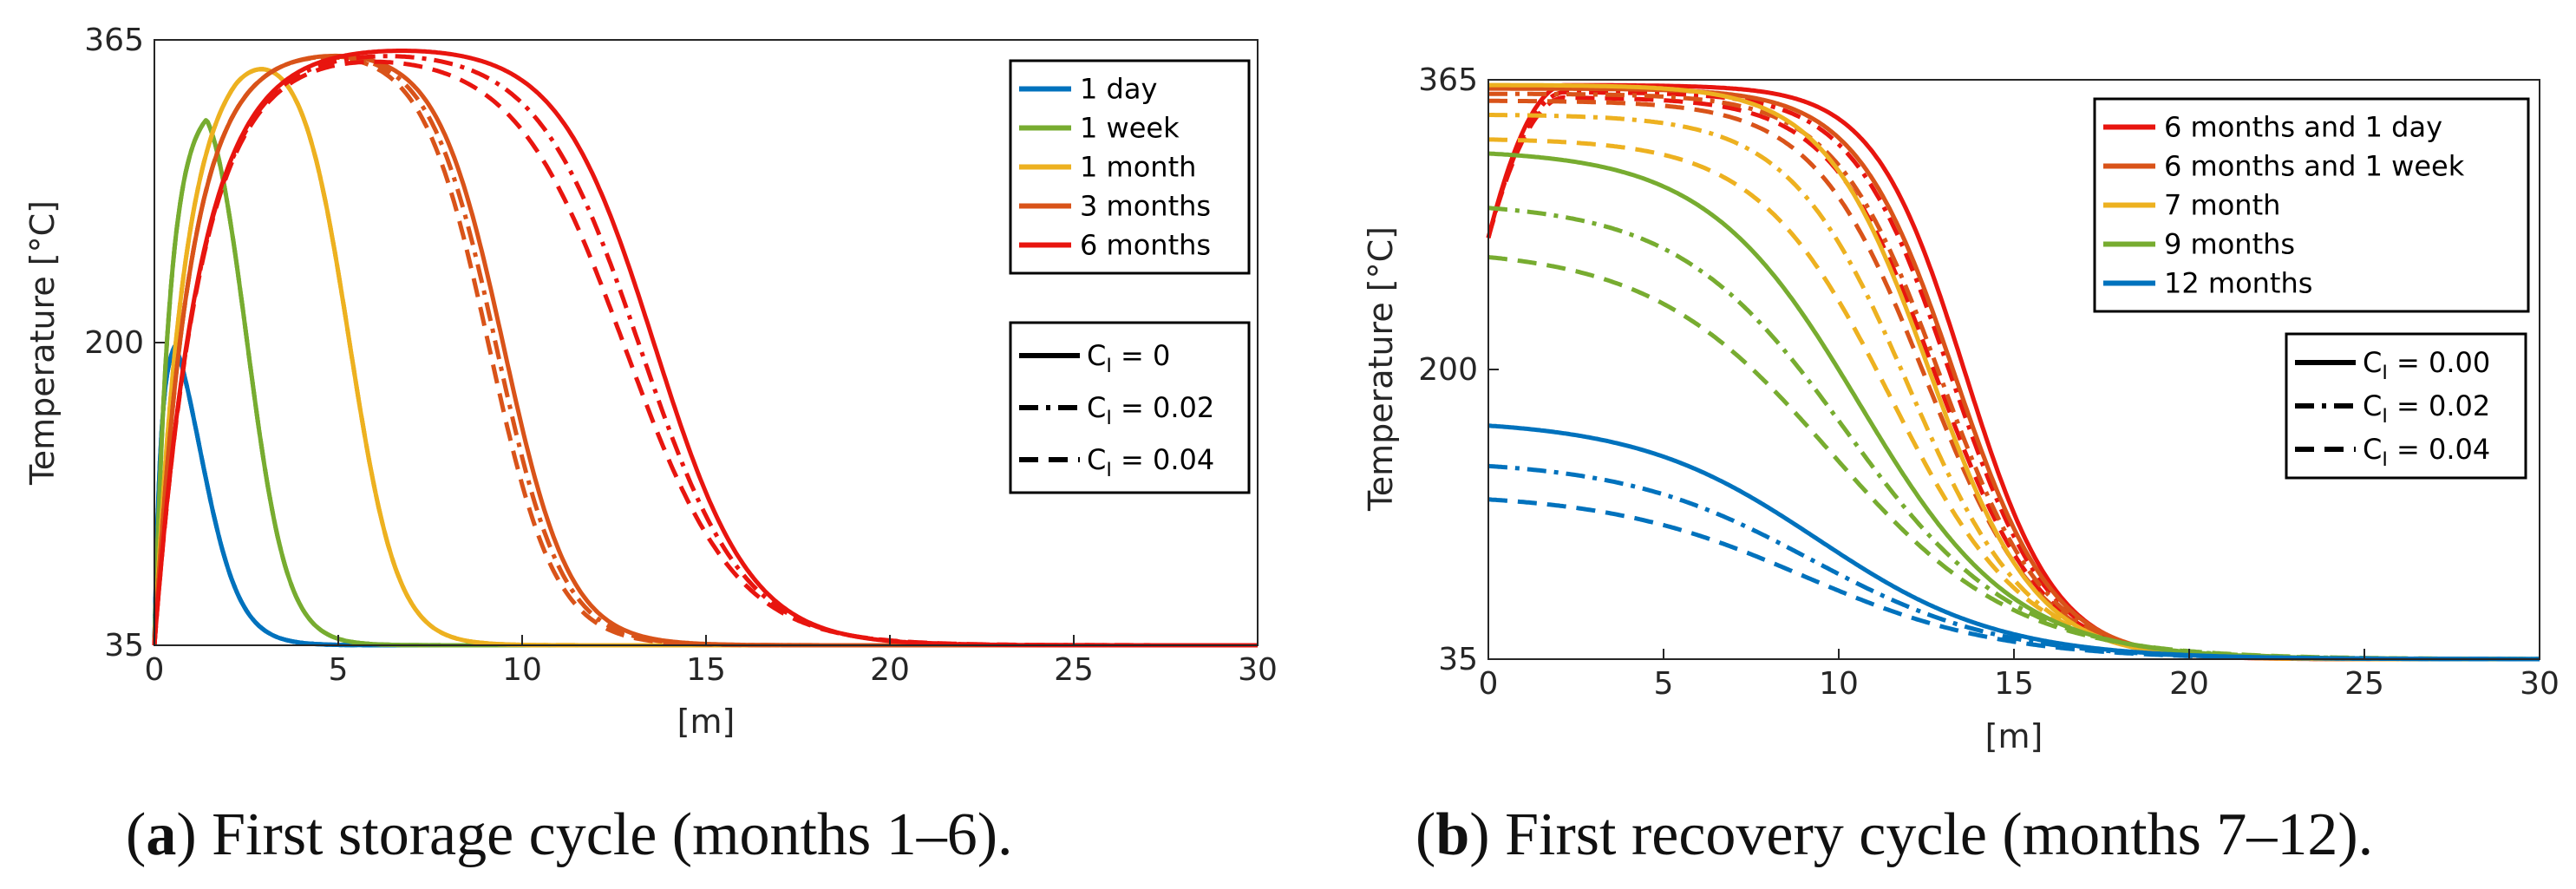 The width and height of the screenshot is (2576, 889). Describe the element at coordinates (1118, 90) in the screenshot. I see `legend-label-1-day: 1 day` at that location.